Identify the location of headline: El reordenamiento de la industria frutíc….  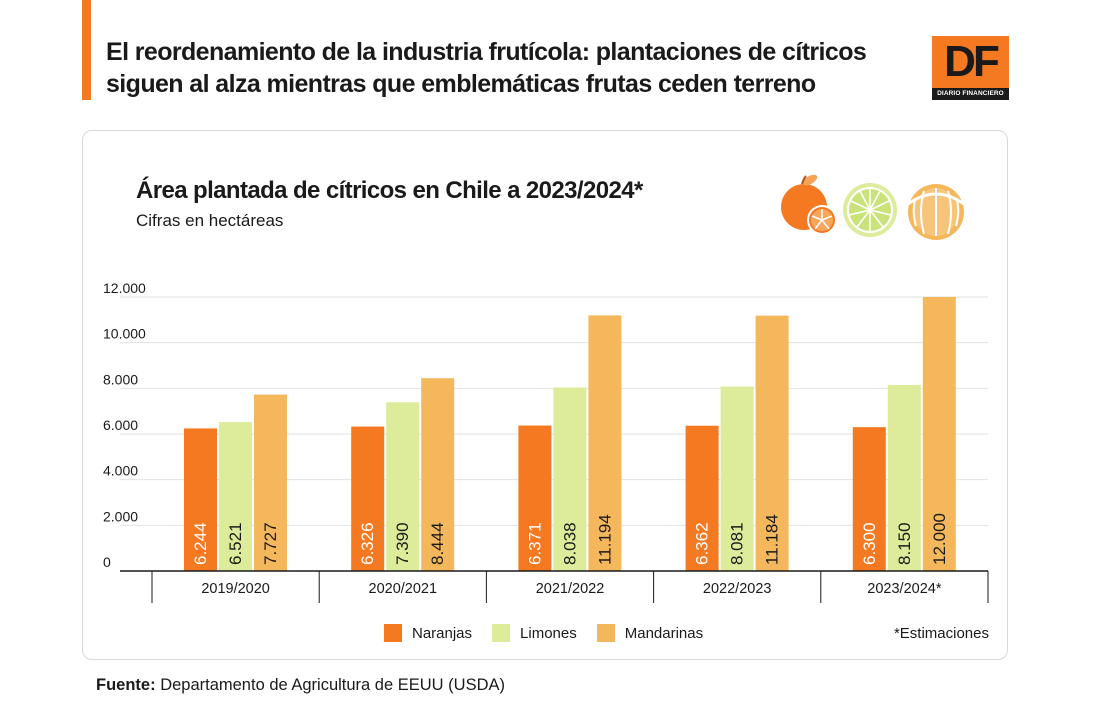
(486, 68).